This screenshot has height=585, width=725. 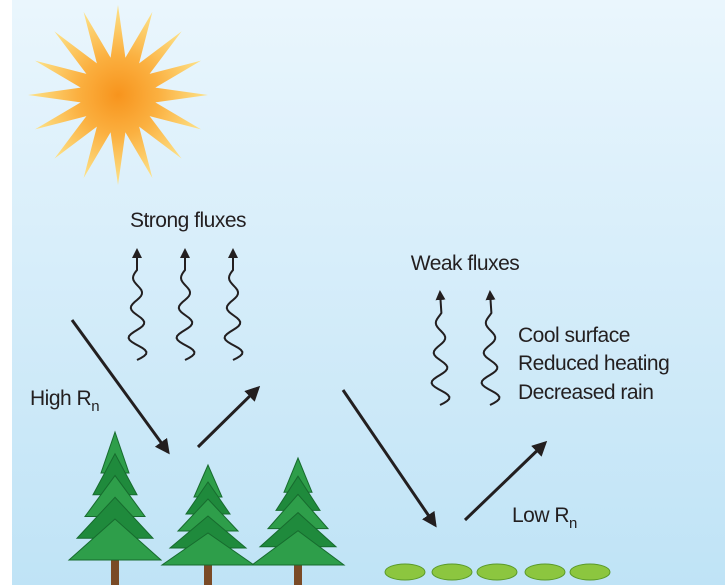 I want to click on high-rn-label: High Rn, so click(x=64, y=401).